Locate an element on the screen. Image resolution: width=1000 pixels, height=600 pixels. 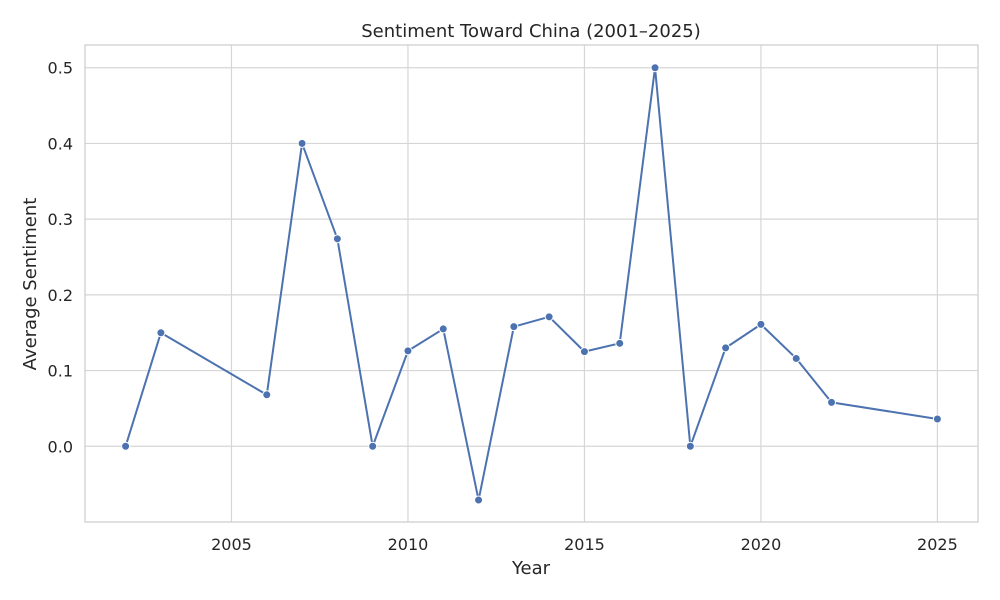
chart-title: Sentiment Toward China (2001–2025) is located at coordinates (531, 31).